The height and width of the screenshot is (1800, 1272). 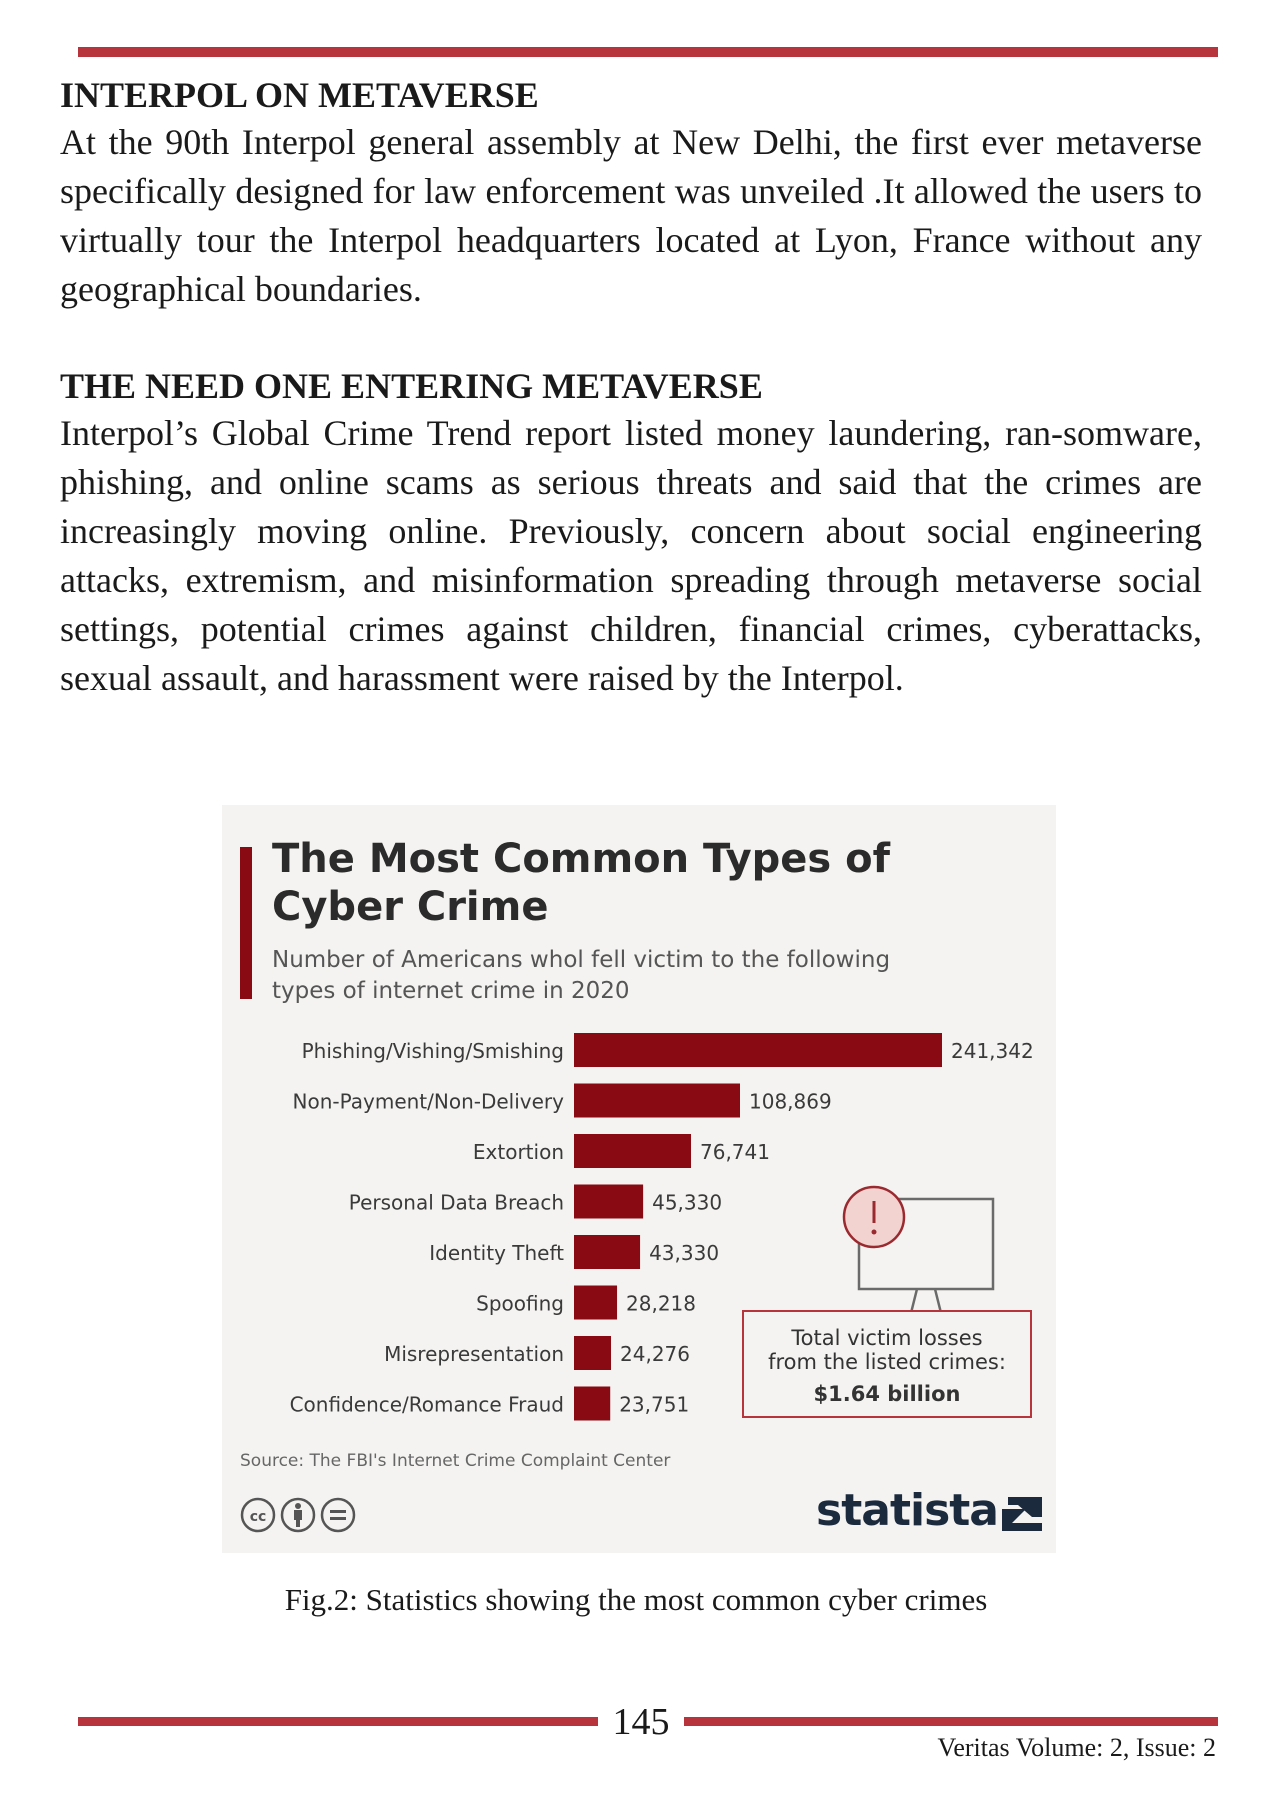 What do you see at coordinates (338, 1515) in the screenshot?
I see `no-derivatives-icon` at bounding box center [338, 1515].